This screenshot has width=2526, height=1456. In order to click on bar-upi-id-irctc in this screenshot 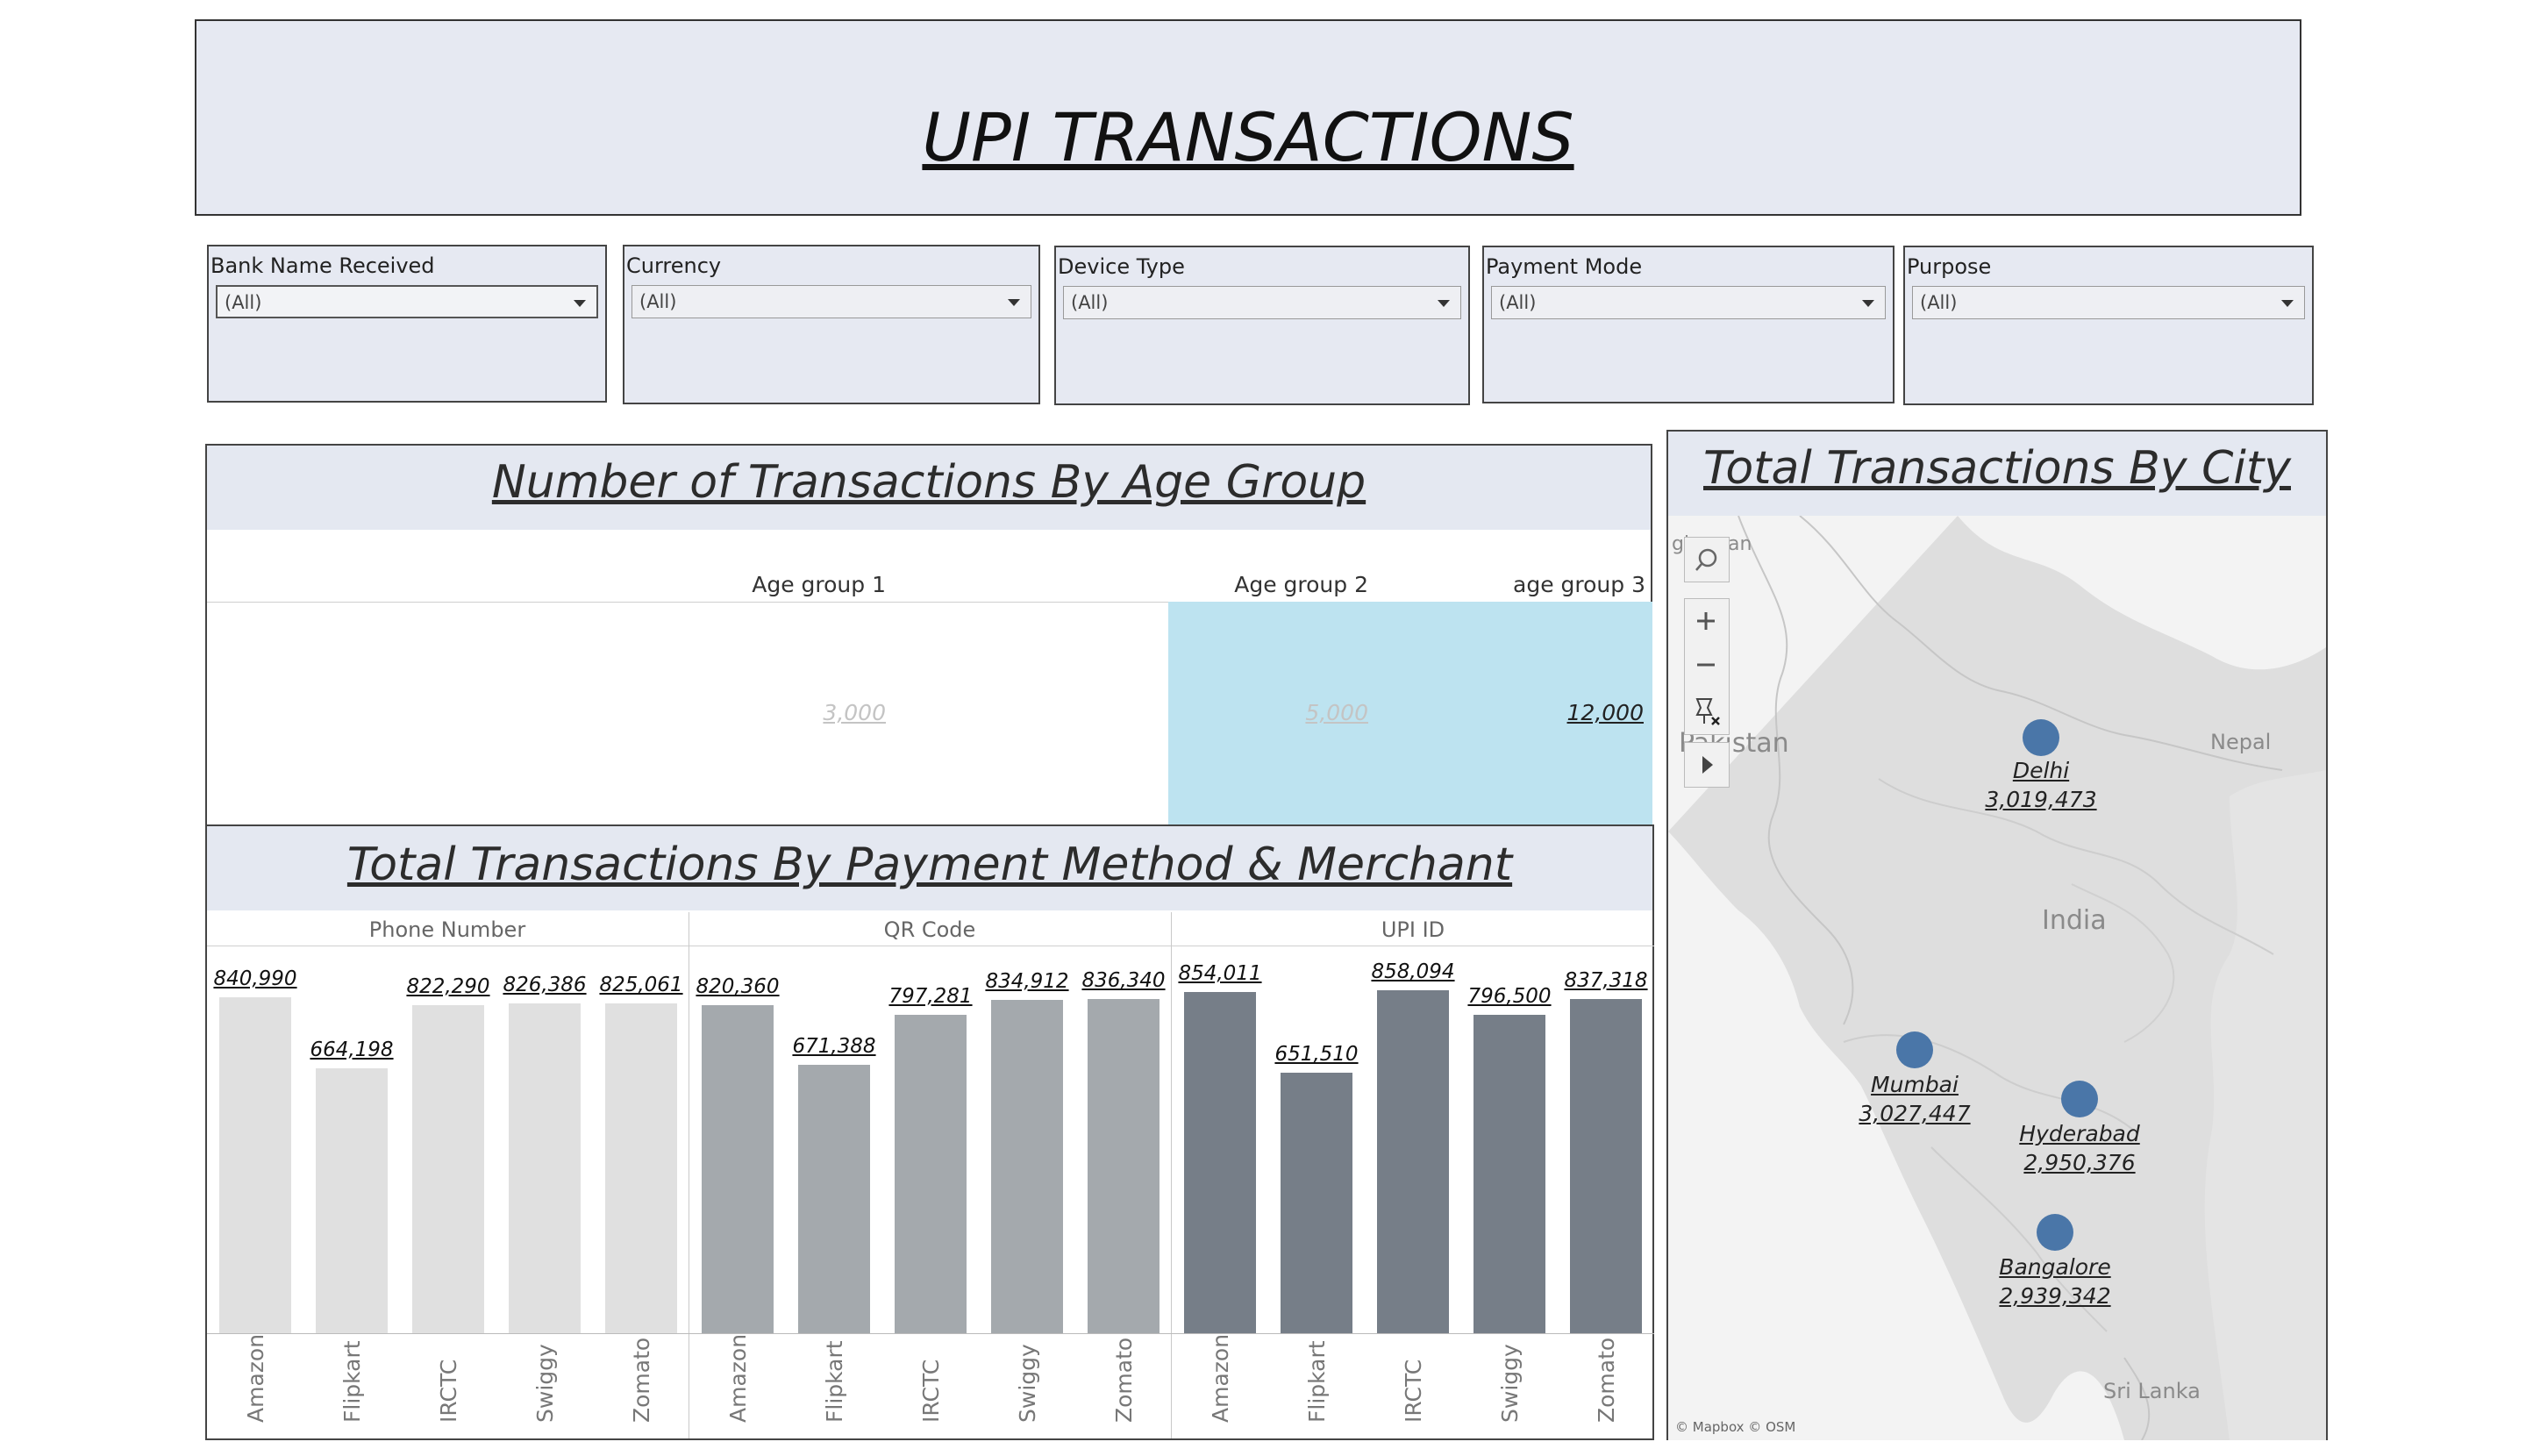, I will do `click(1413, 1161)`.